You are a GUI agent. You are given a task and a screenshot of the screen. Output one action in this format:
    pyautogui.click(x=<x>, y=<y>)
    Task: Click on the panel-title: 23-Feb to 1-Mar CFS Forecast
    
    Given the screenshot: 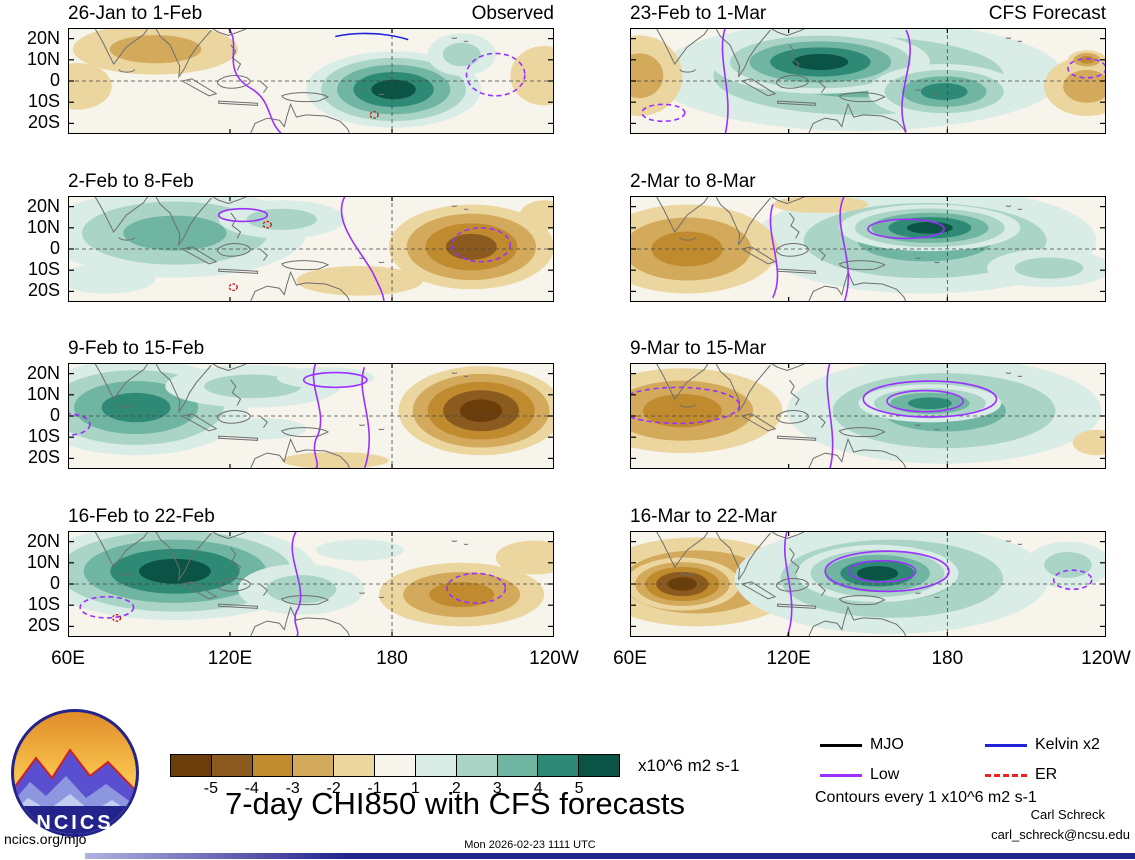 What is the action you would take?
    pyautogui.click(x=868, y=14)
    